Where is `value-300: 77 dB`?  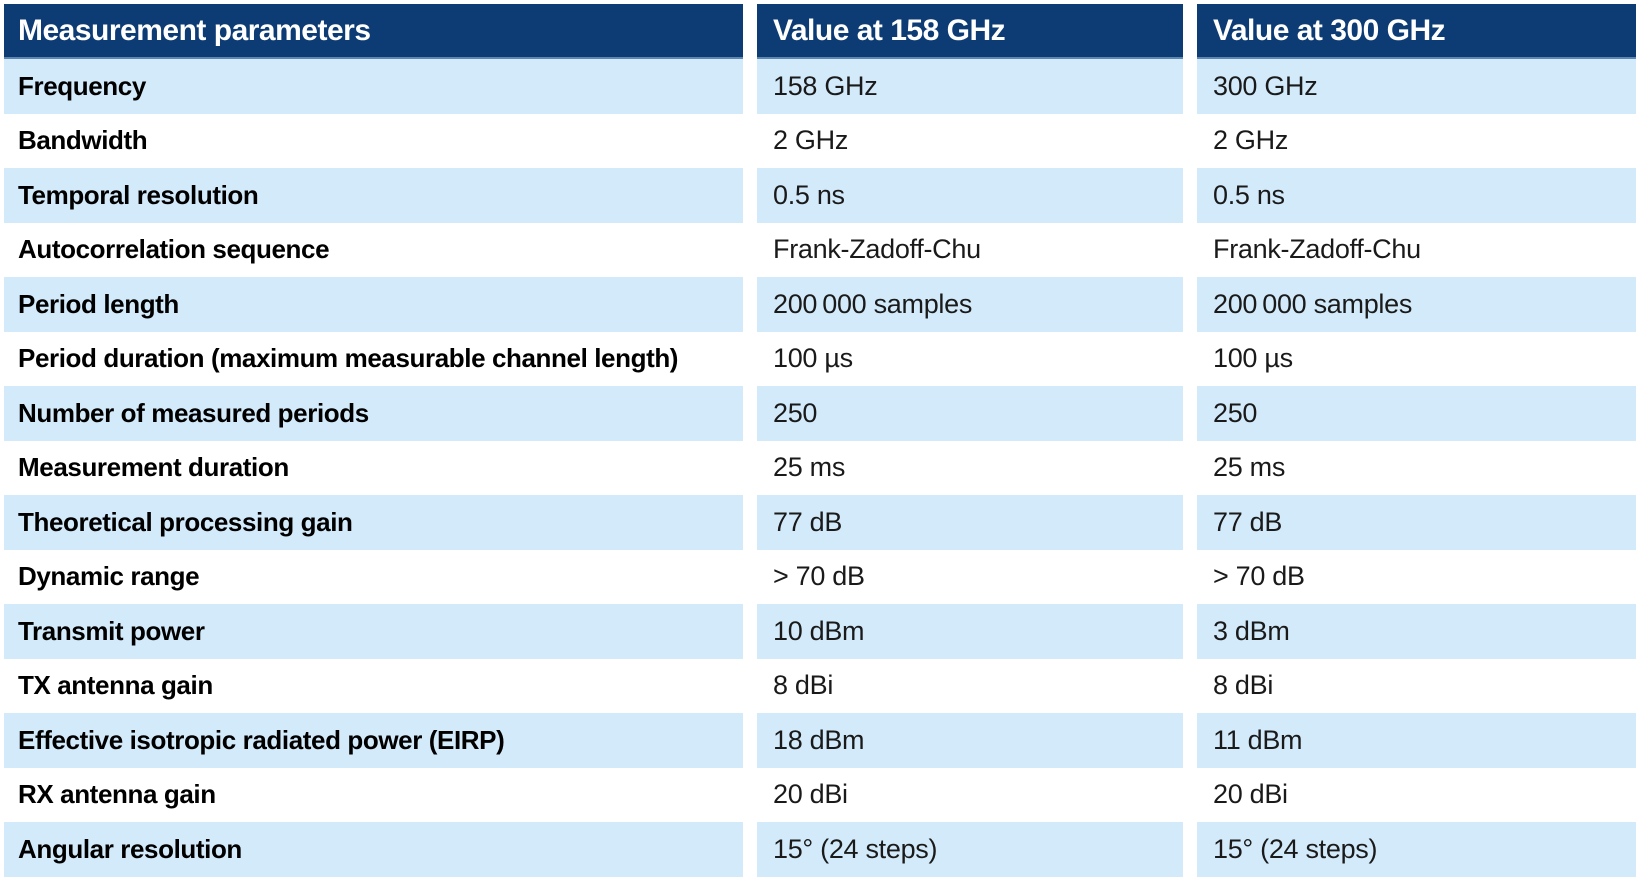
value-300: 77 dB is located at coordinates (1416, 522).